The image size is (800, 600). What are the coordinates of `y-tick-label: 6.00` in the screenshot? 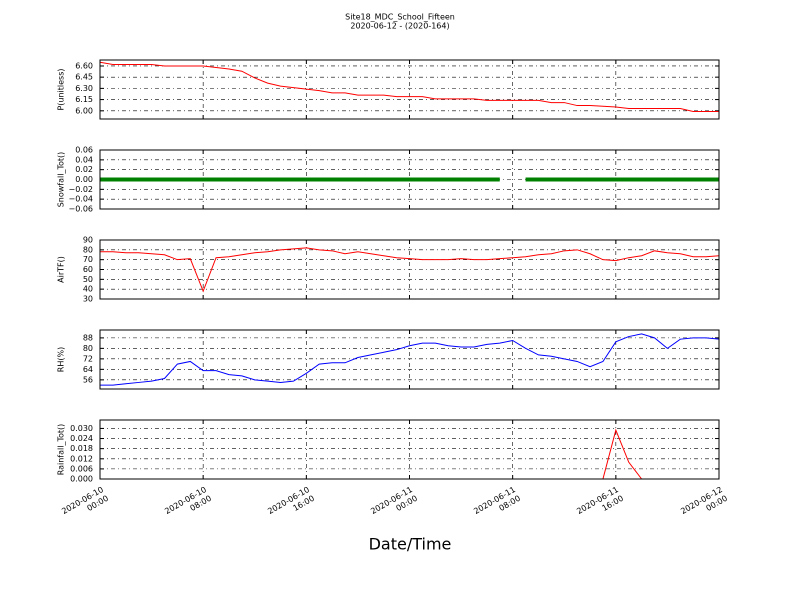 It's located at (84, 110).